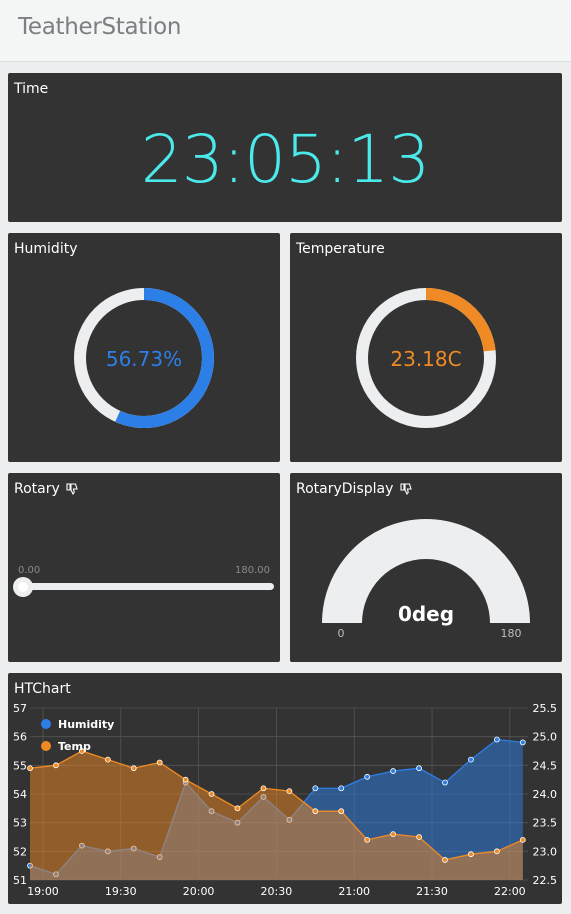  Describe the element at coordinates (276, 805) in the screenshot. I see `chart-line-temp` at that location.